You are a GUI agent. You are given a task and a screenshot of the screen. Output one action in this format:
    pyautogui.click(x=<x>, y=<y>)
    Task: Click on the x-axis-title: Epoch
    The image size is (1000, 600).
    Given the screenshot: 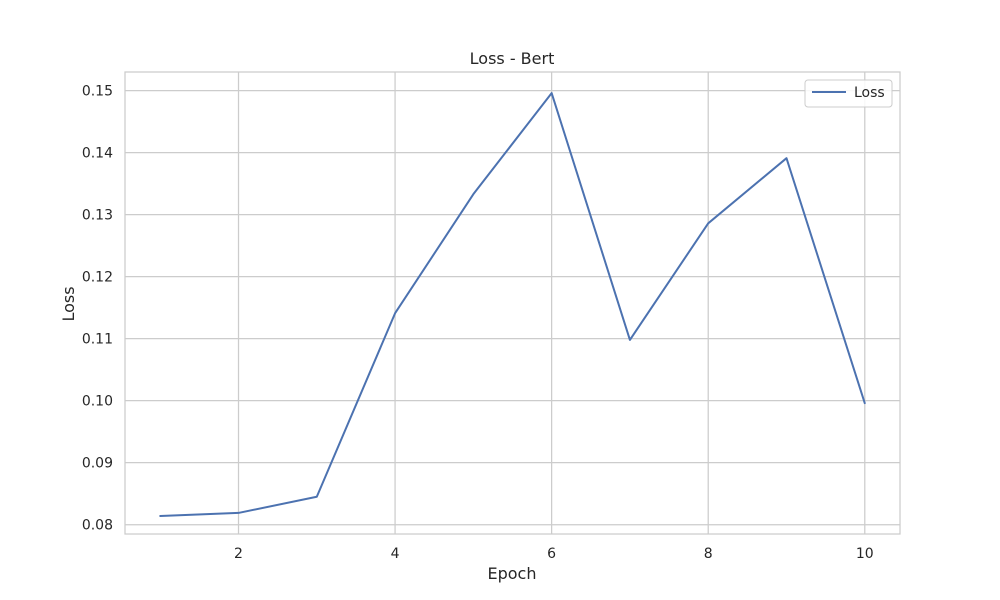 What is the action you would take?
    pyautogui.click(x=512, y=573)
    